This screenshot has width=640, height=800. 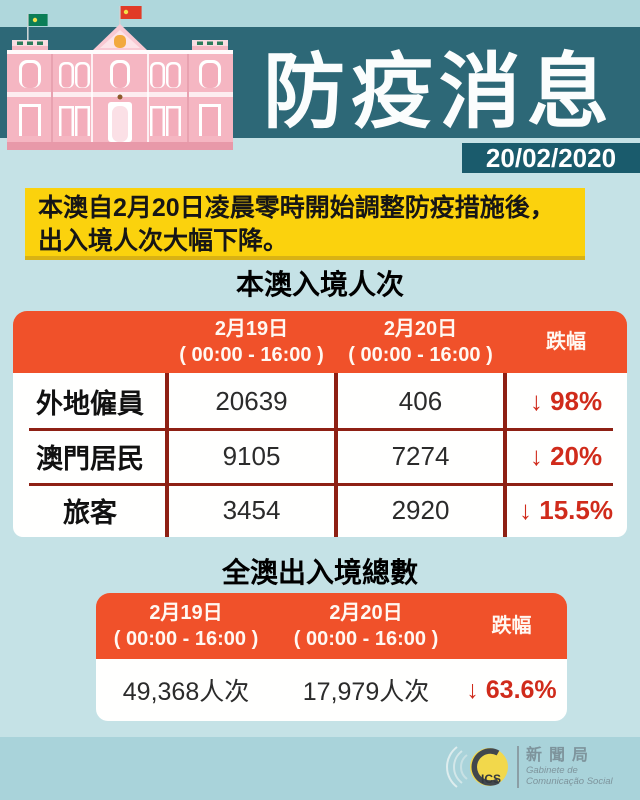 I want to click on row-day20-value: 2920, so click(x=420, y=510).